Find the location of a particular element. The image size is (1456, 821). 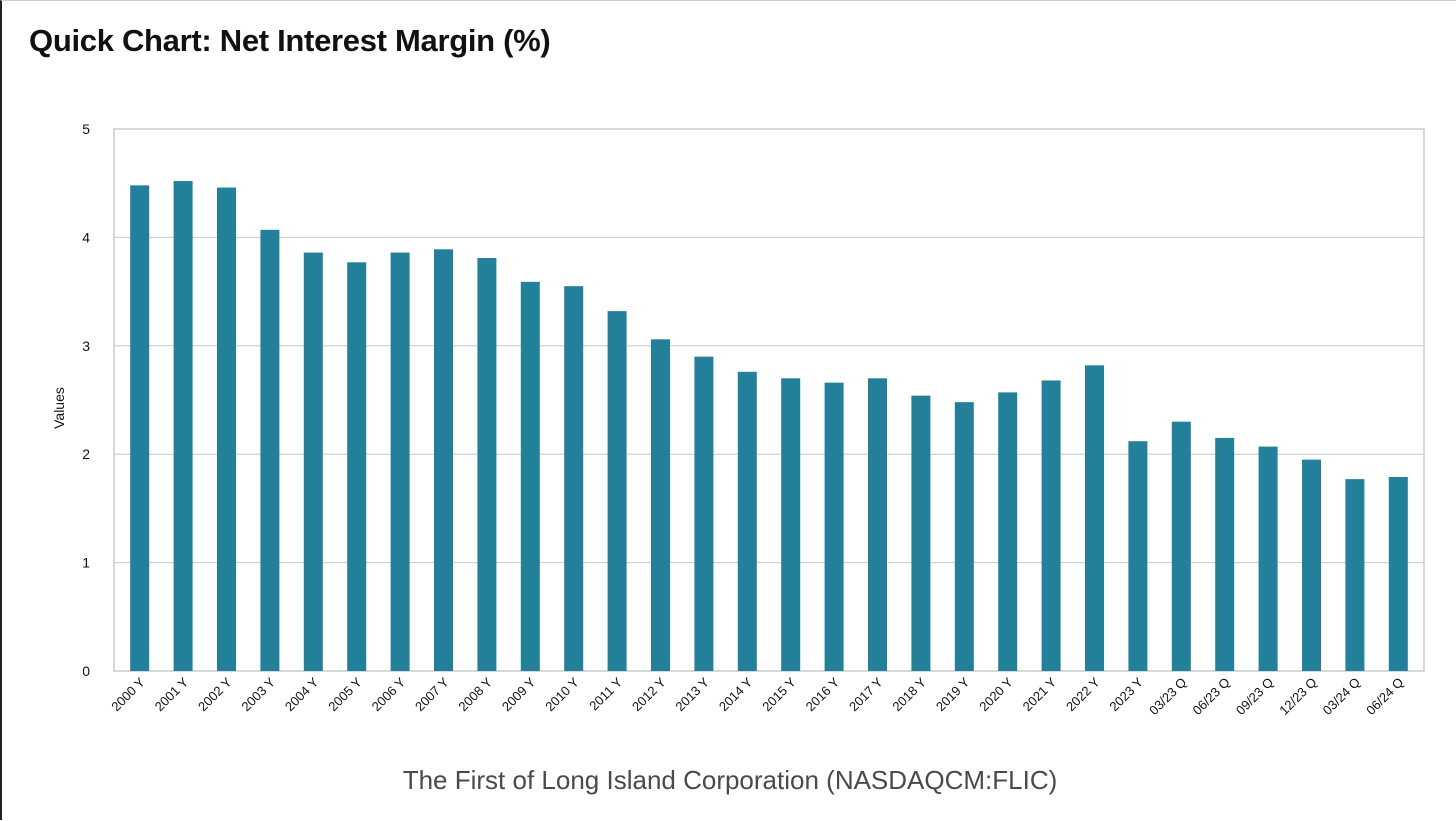

x-tick-label: 06/24 Q is located at coordinates (1384, 696).